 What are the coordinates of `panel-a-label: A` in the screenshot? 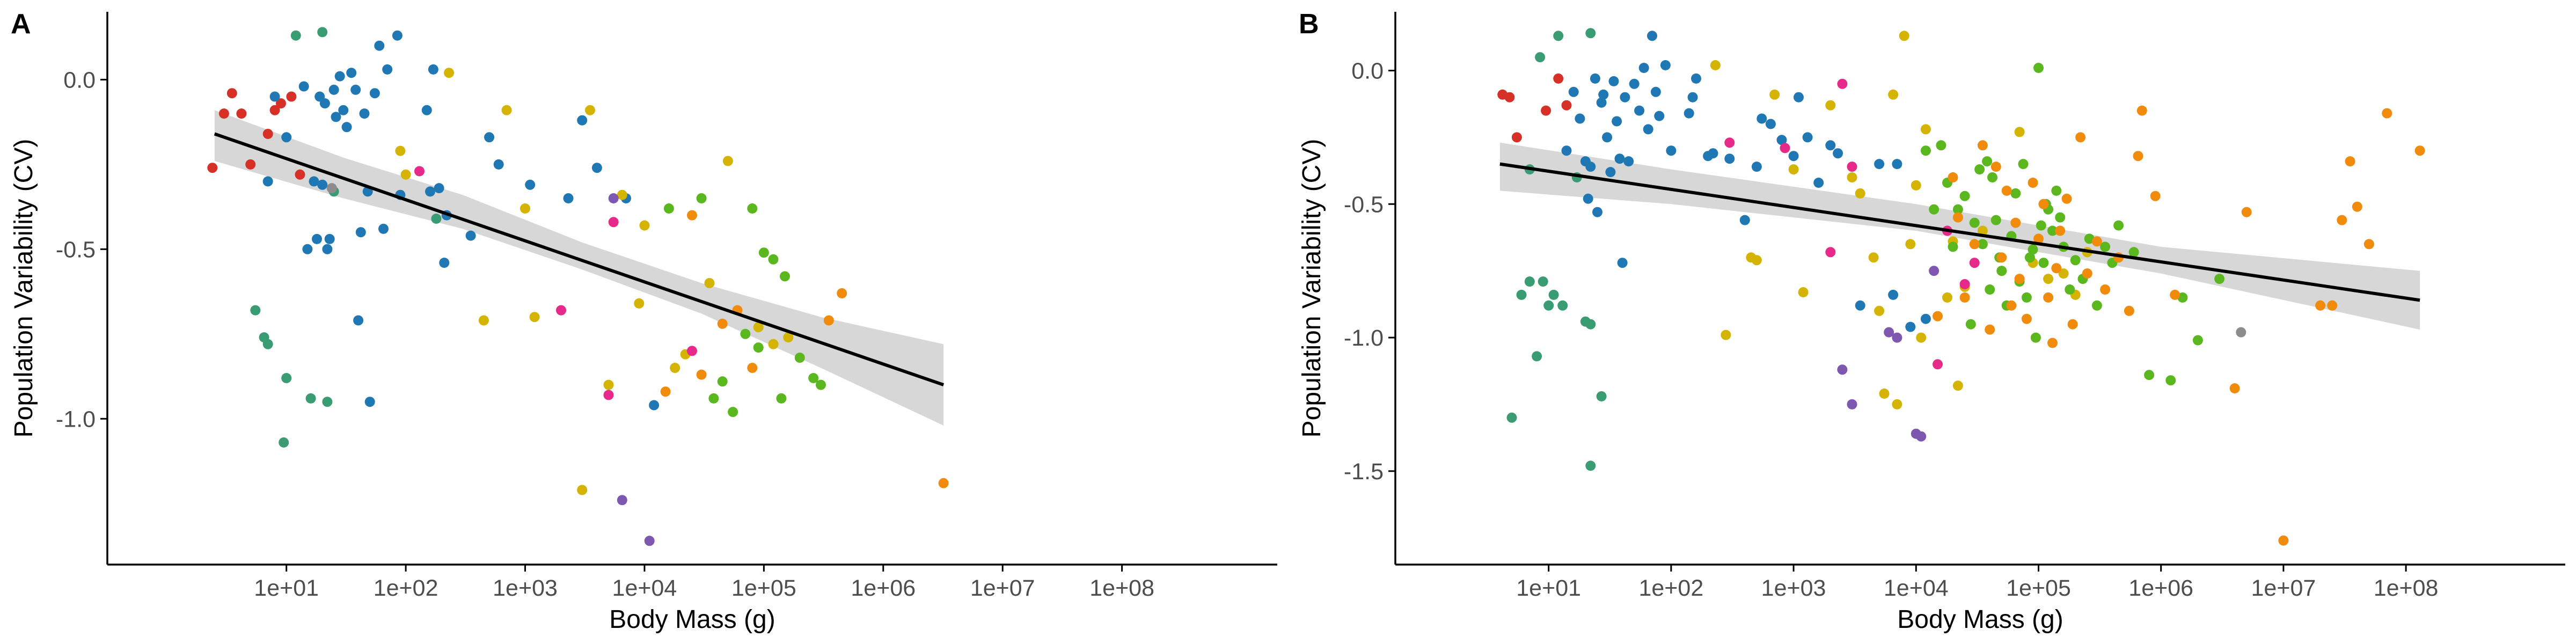 It's located at (21, 24).